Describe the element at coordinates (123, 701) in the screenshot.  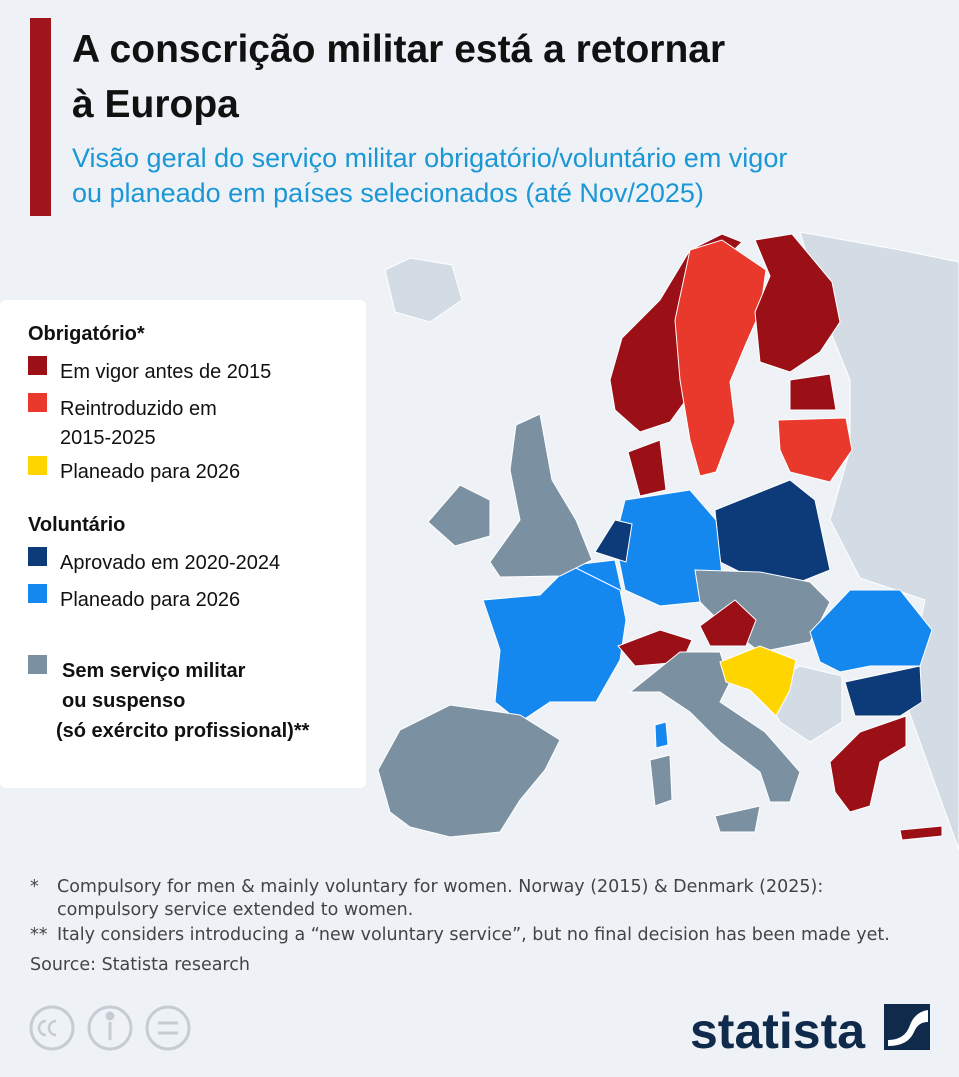
I see `legend-label: ou suspenso` at that location.